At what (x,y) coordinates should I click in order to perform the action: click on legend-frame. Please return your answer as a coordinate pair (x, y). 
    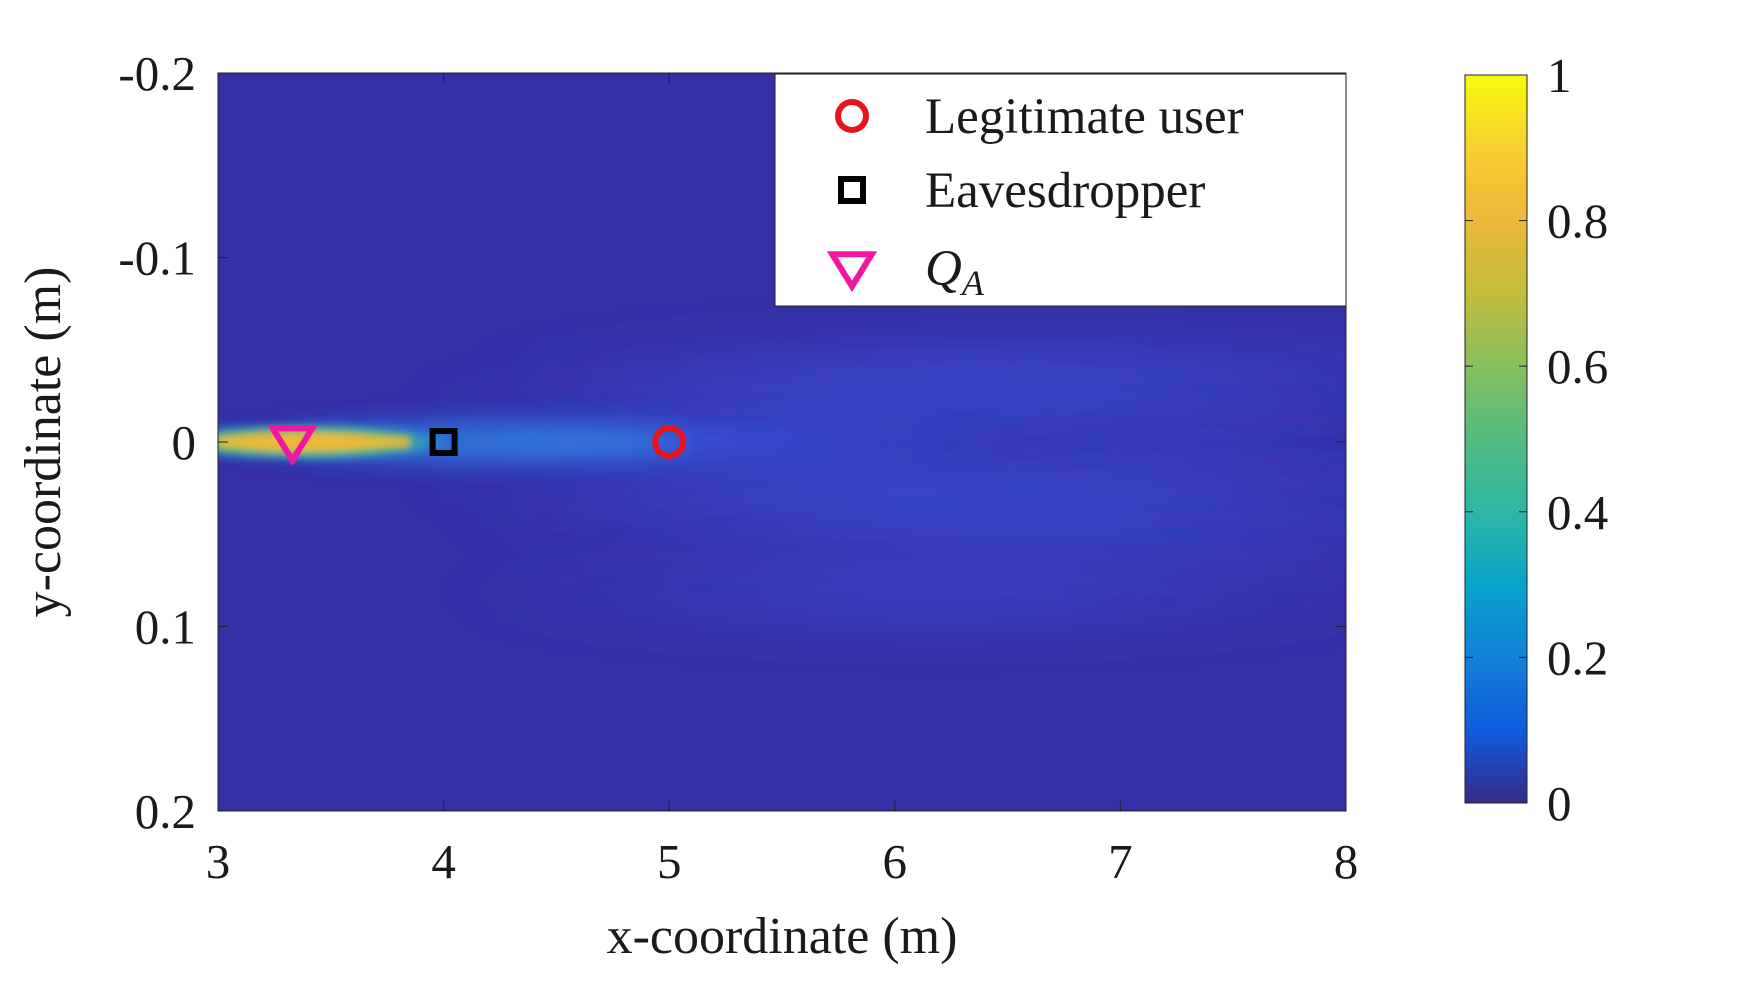
    Looking at the image, I should click on (1060, 190).